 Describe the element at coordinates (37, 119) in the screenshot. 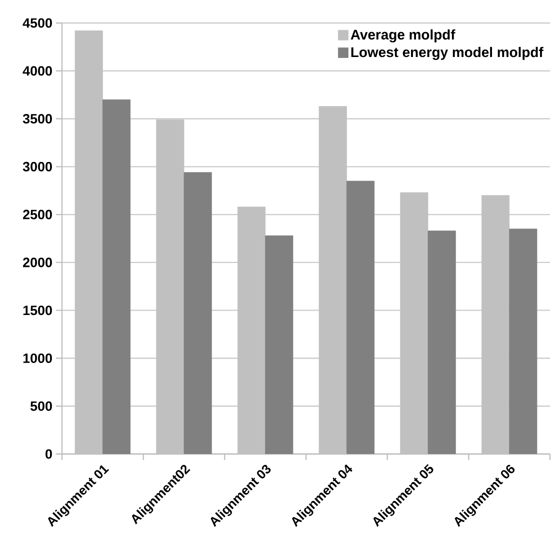

I see `y-tick-label: 3500` at that location.